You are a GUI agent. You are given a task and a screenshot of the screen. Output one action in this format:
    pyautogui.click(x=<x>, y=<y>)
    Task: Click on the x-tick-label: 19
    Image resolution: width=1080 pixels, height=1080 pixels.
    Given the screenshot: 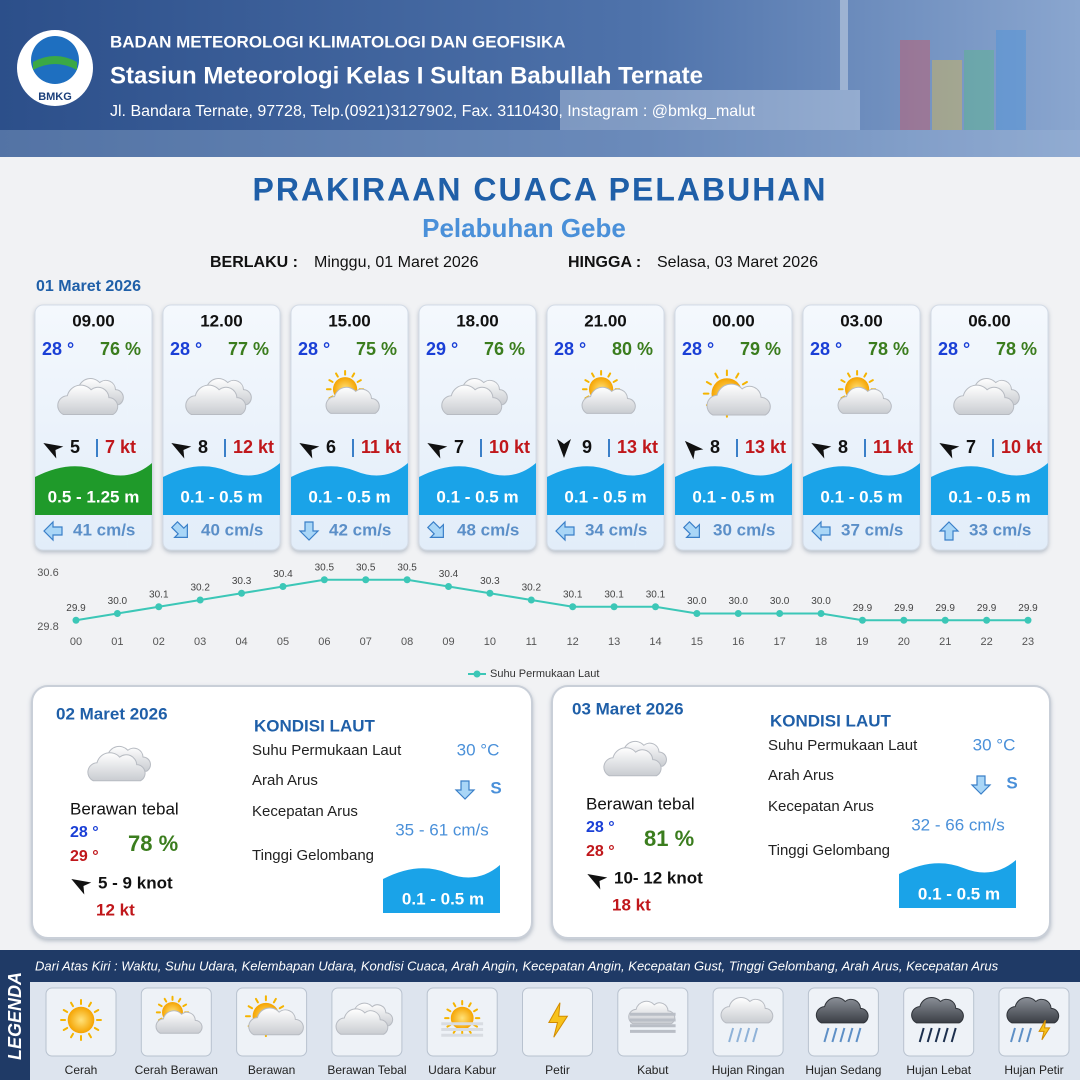 What is the action you would take?
    pyautogui.click(x=862, y=642)
    